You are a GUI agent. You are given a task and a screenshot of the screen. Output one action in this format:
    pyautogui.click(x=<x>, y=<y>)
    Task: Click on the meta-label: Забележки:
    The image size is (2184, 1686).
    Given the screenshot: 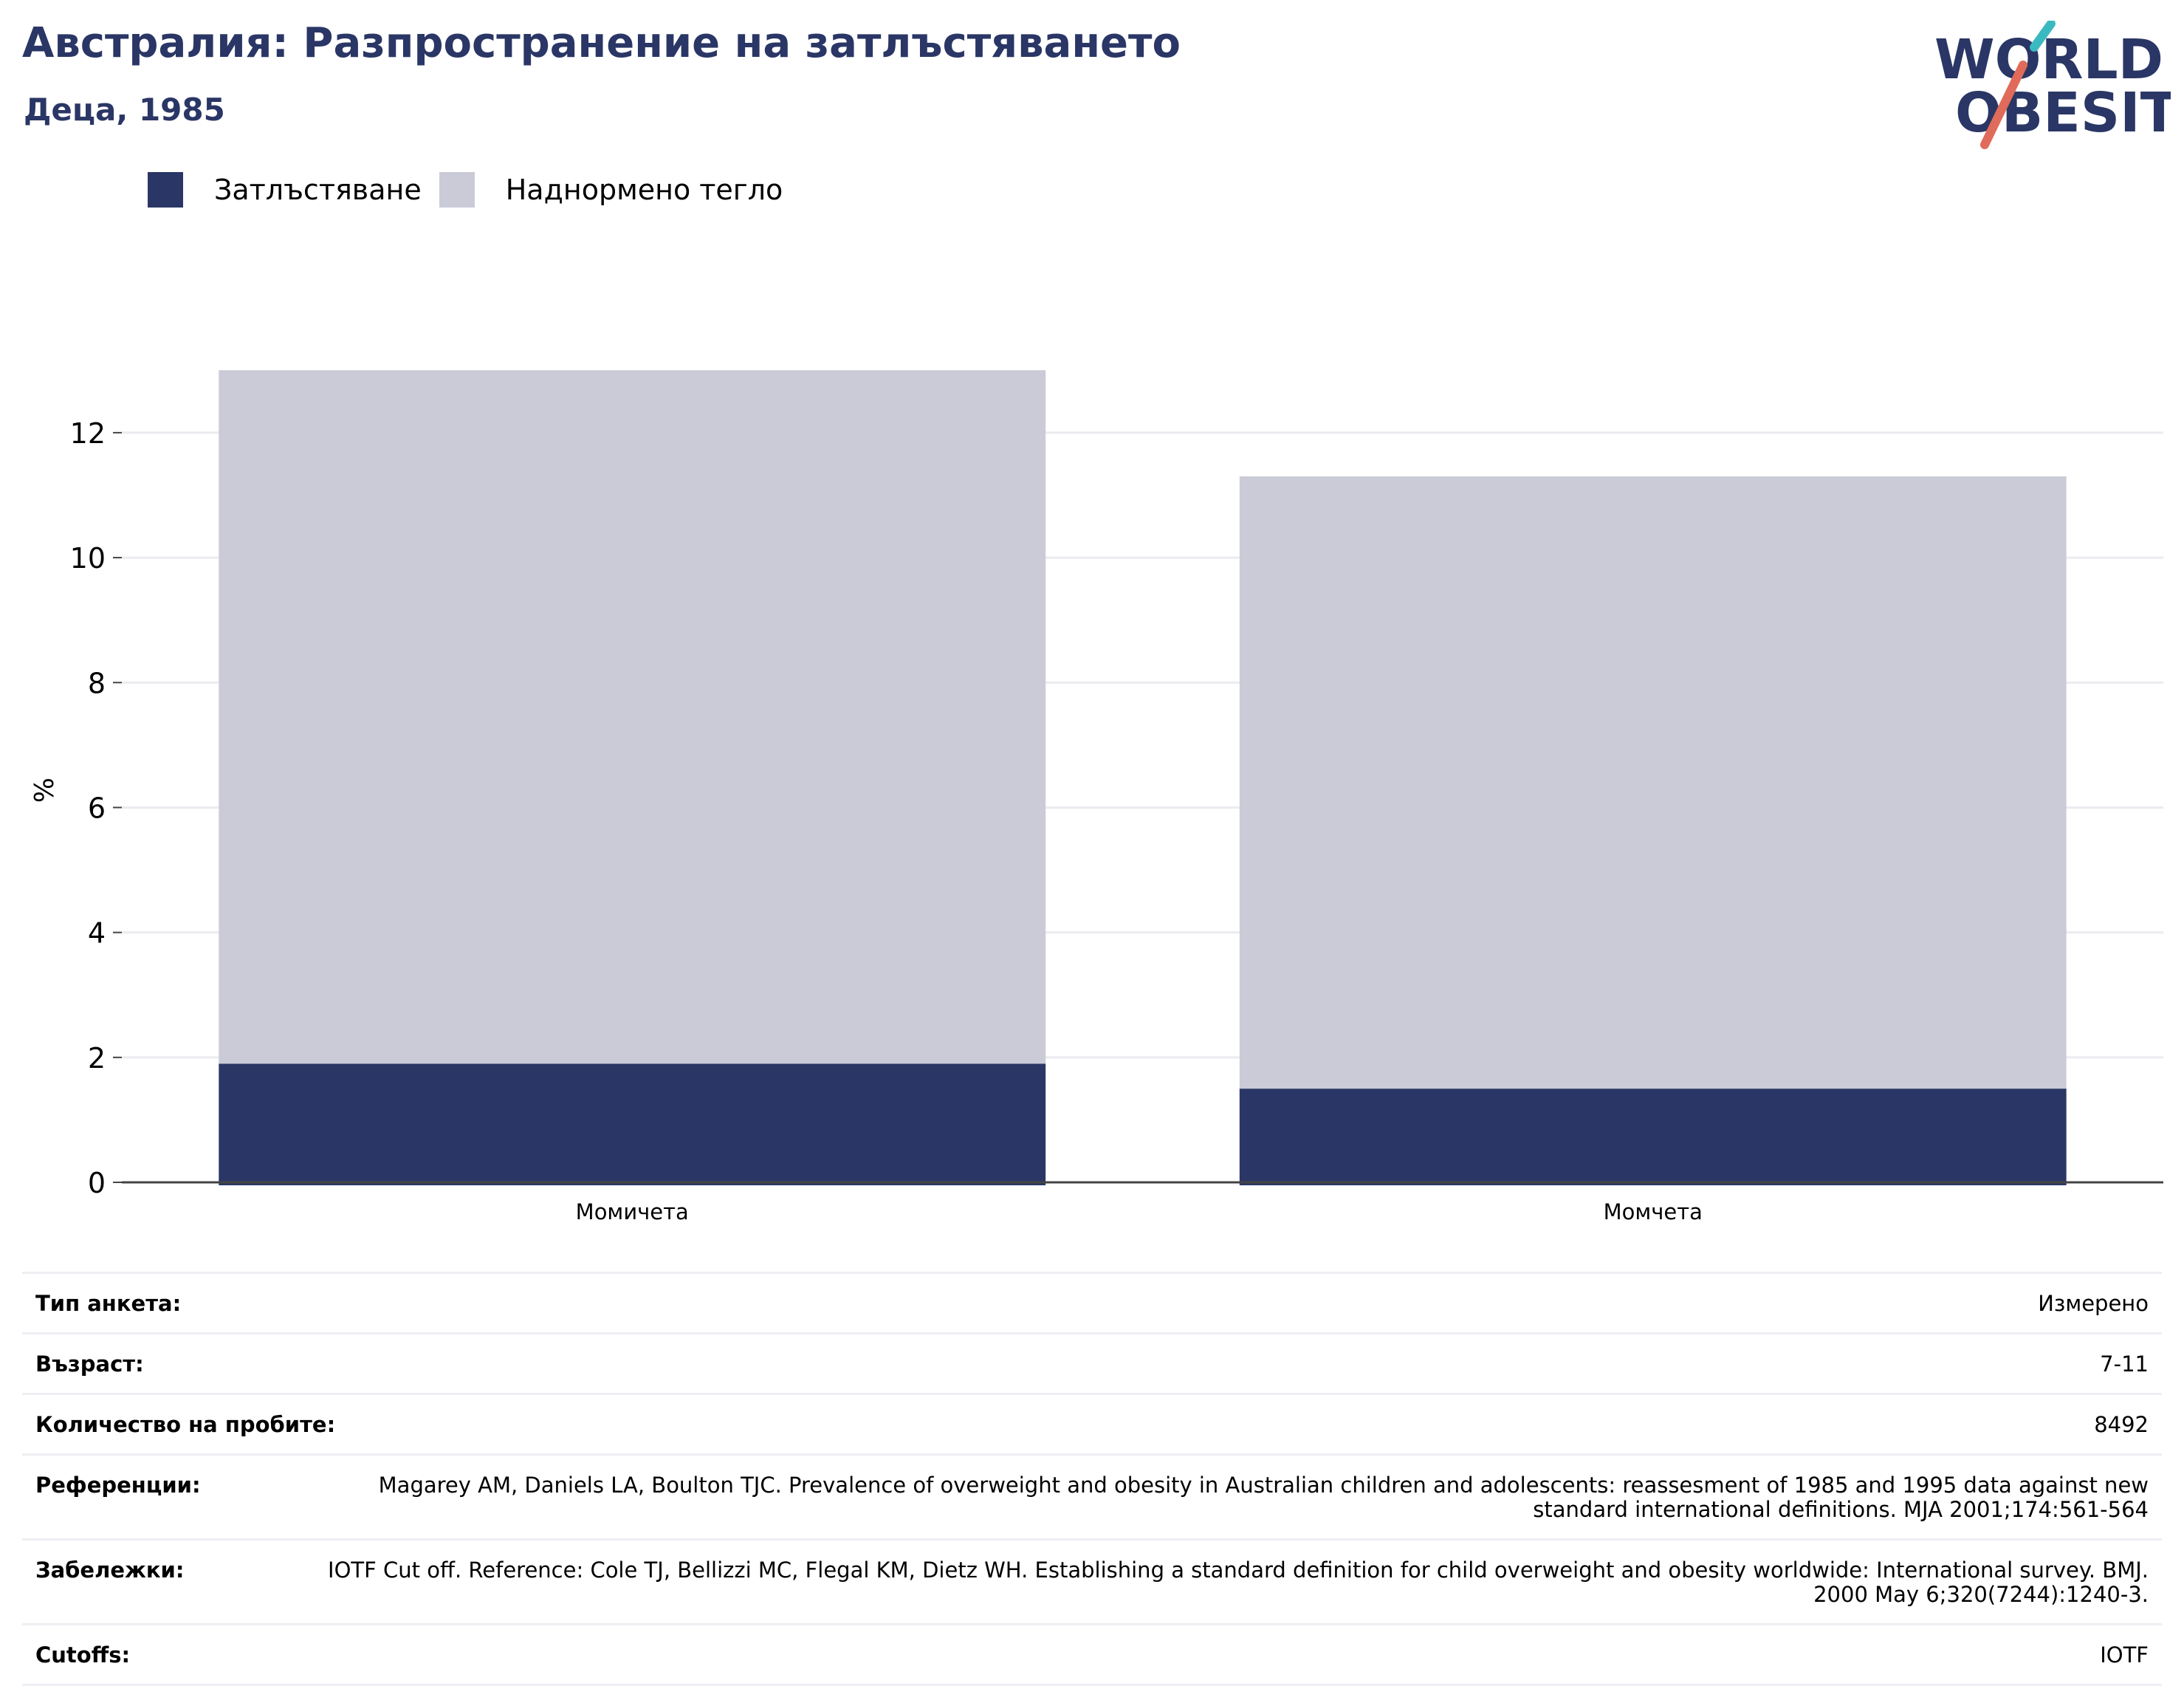 What is the action you would take?
    pyautogui.click(x=110, y=1570)
    